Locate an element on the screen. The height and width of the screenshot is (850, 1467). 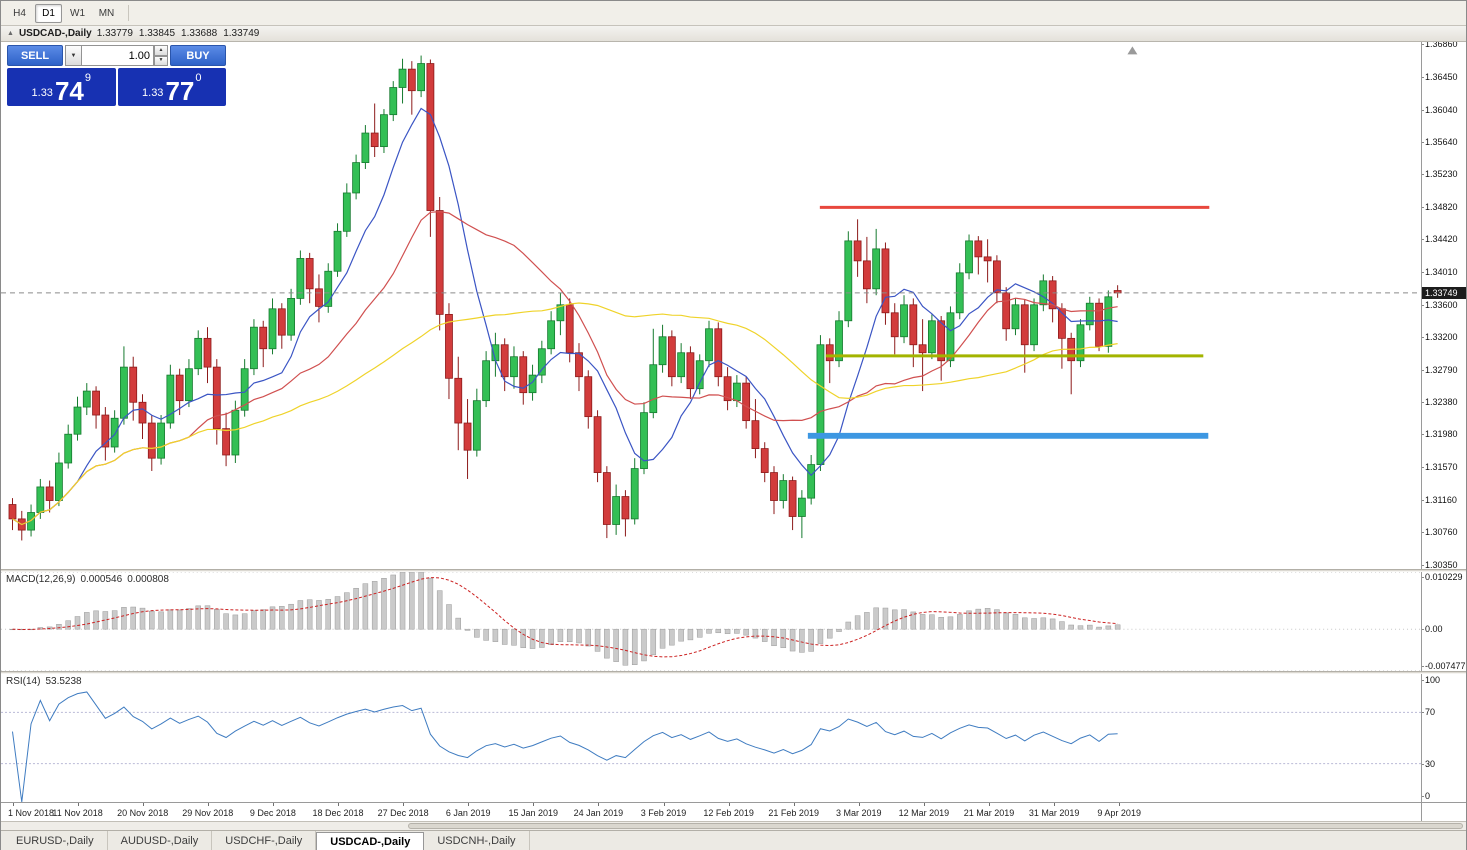
collapse-triangle-icon: ▲ is located at coordinates (10, 33).